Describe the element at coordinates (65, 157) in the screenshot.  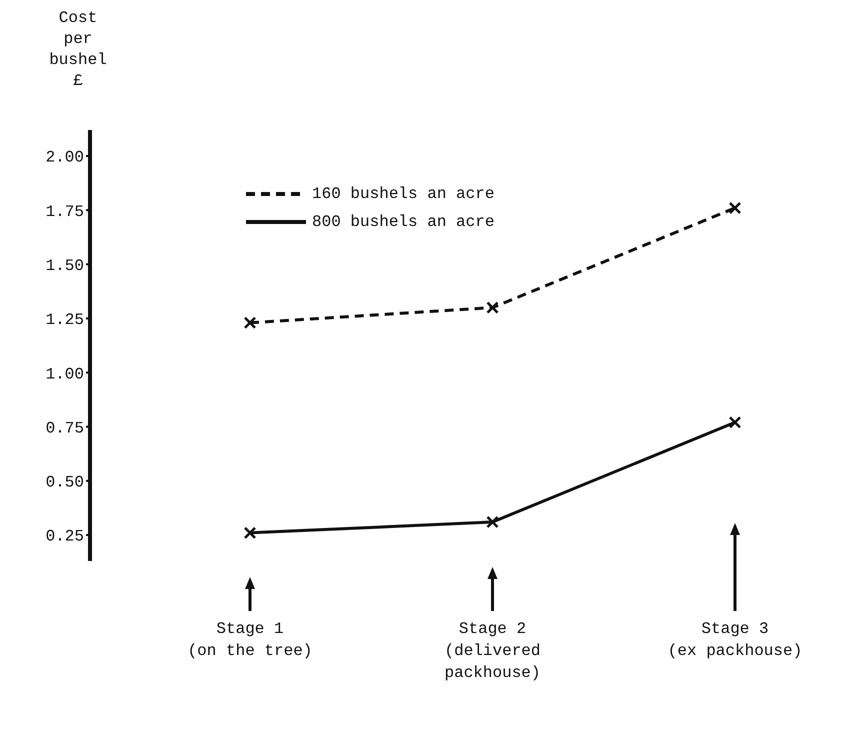
I see `y-tick-label: 2.00` at that location.